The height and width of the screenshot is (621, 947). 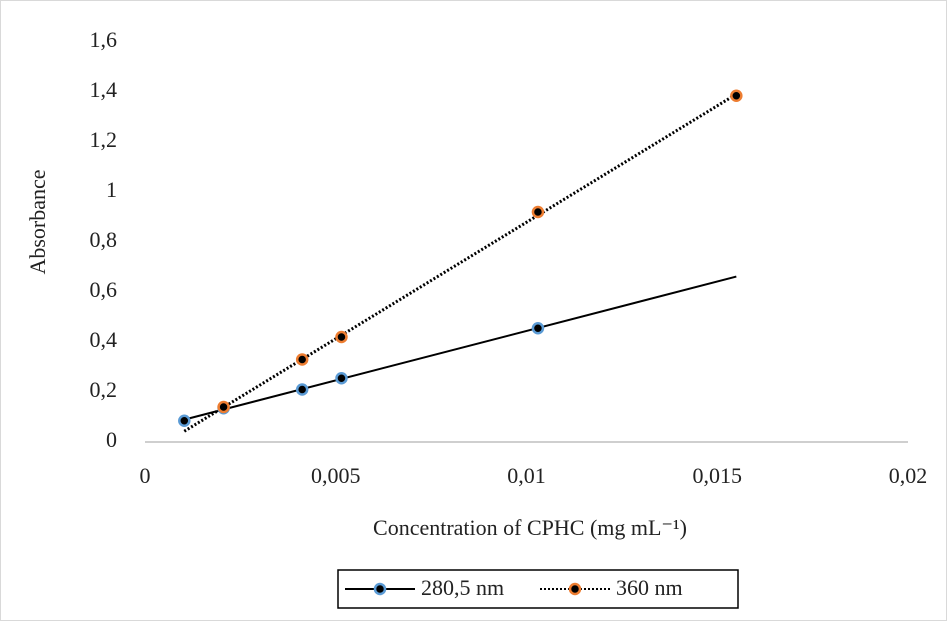 What do you see at coordinates (526, 475) in the screenshot?
I see `x-tick-label: 0,01` at bounding box center [526, 475].